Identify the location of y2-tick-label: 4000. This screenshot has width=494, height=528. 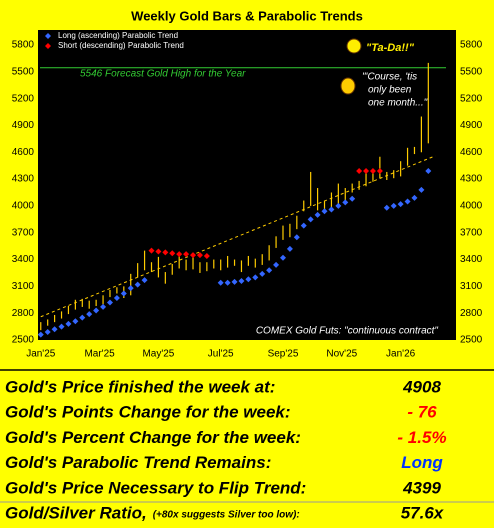
(471, 206).